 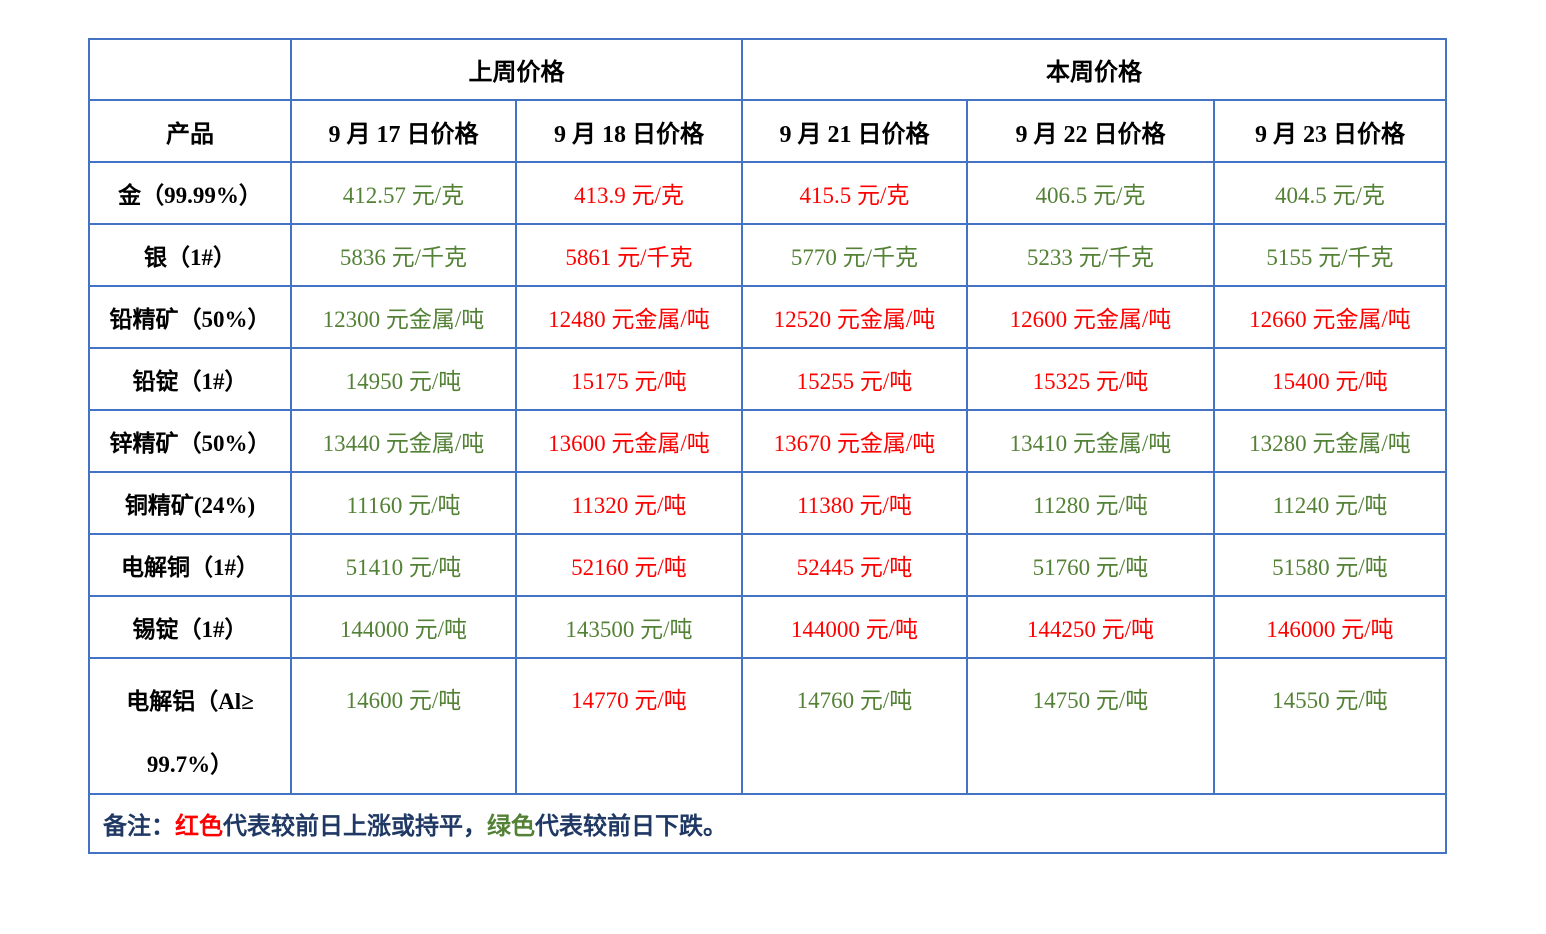 What do you see at coordinates (629, 317) in the screenshot?
I see `price-cell: 12480 元金属/吨` at bounding box center [629, 317].